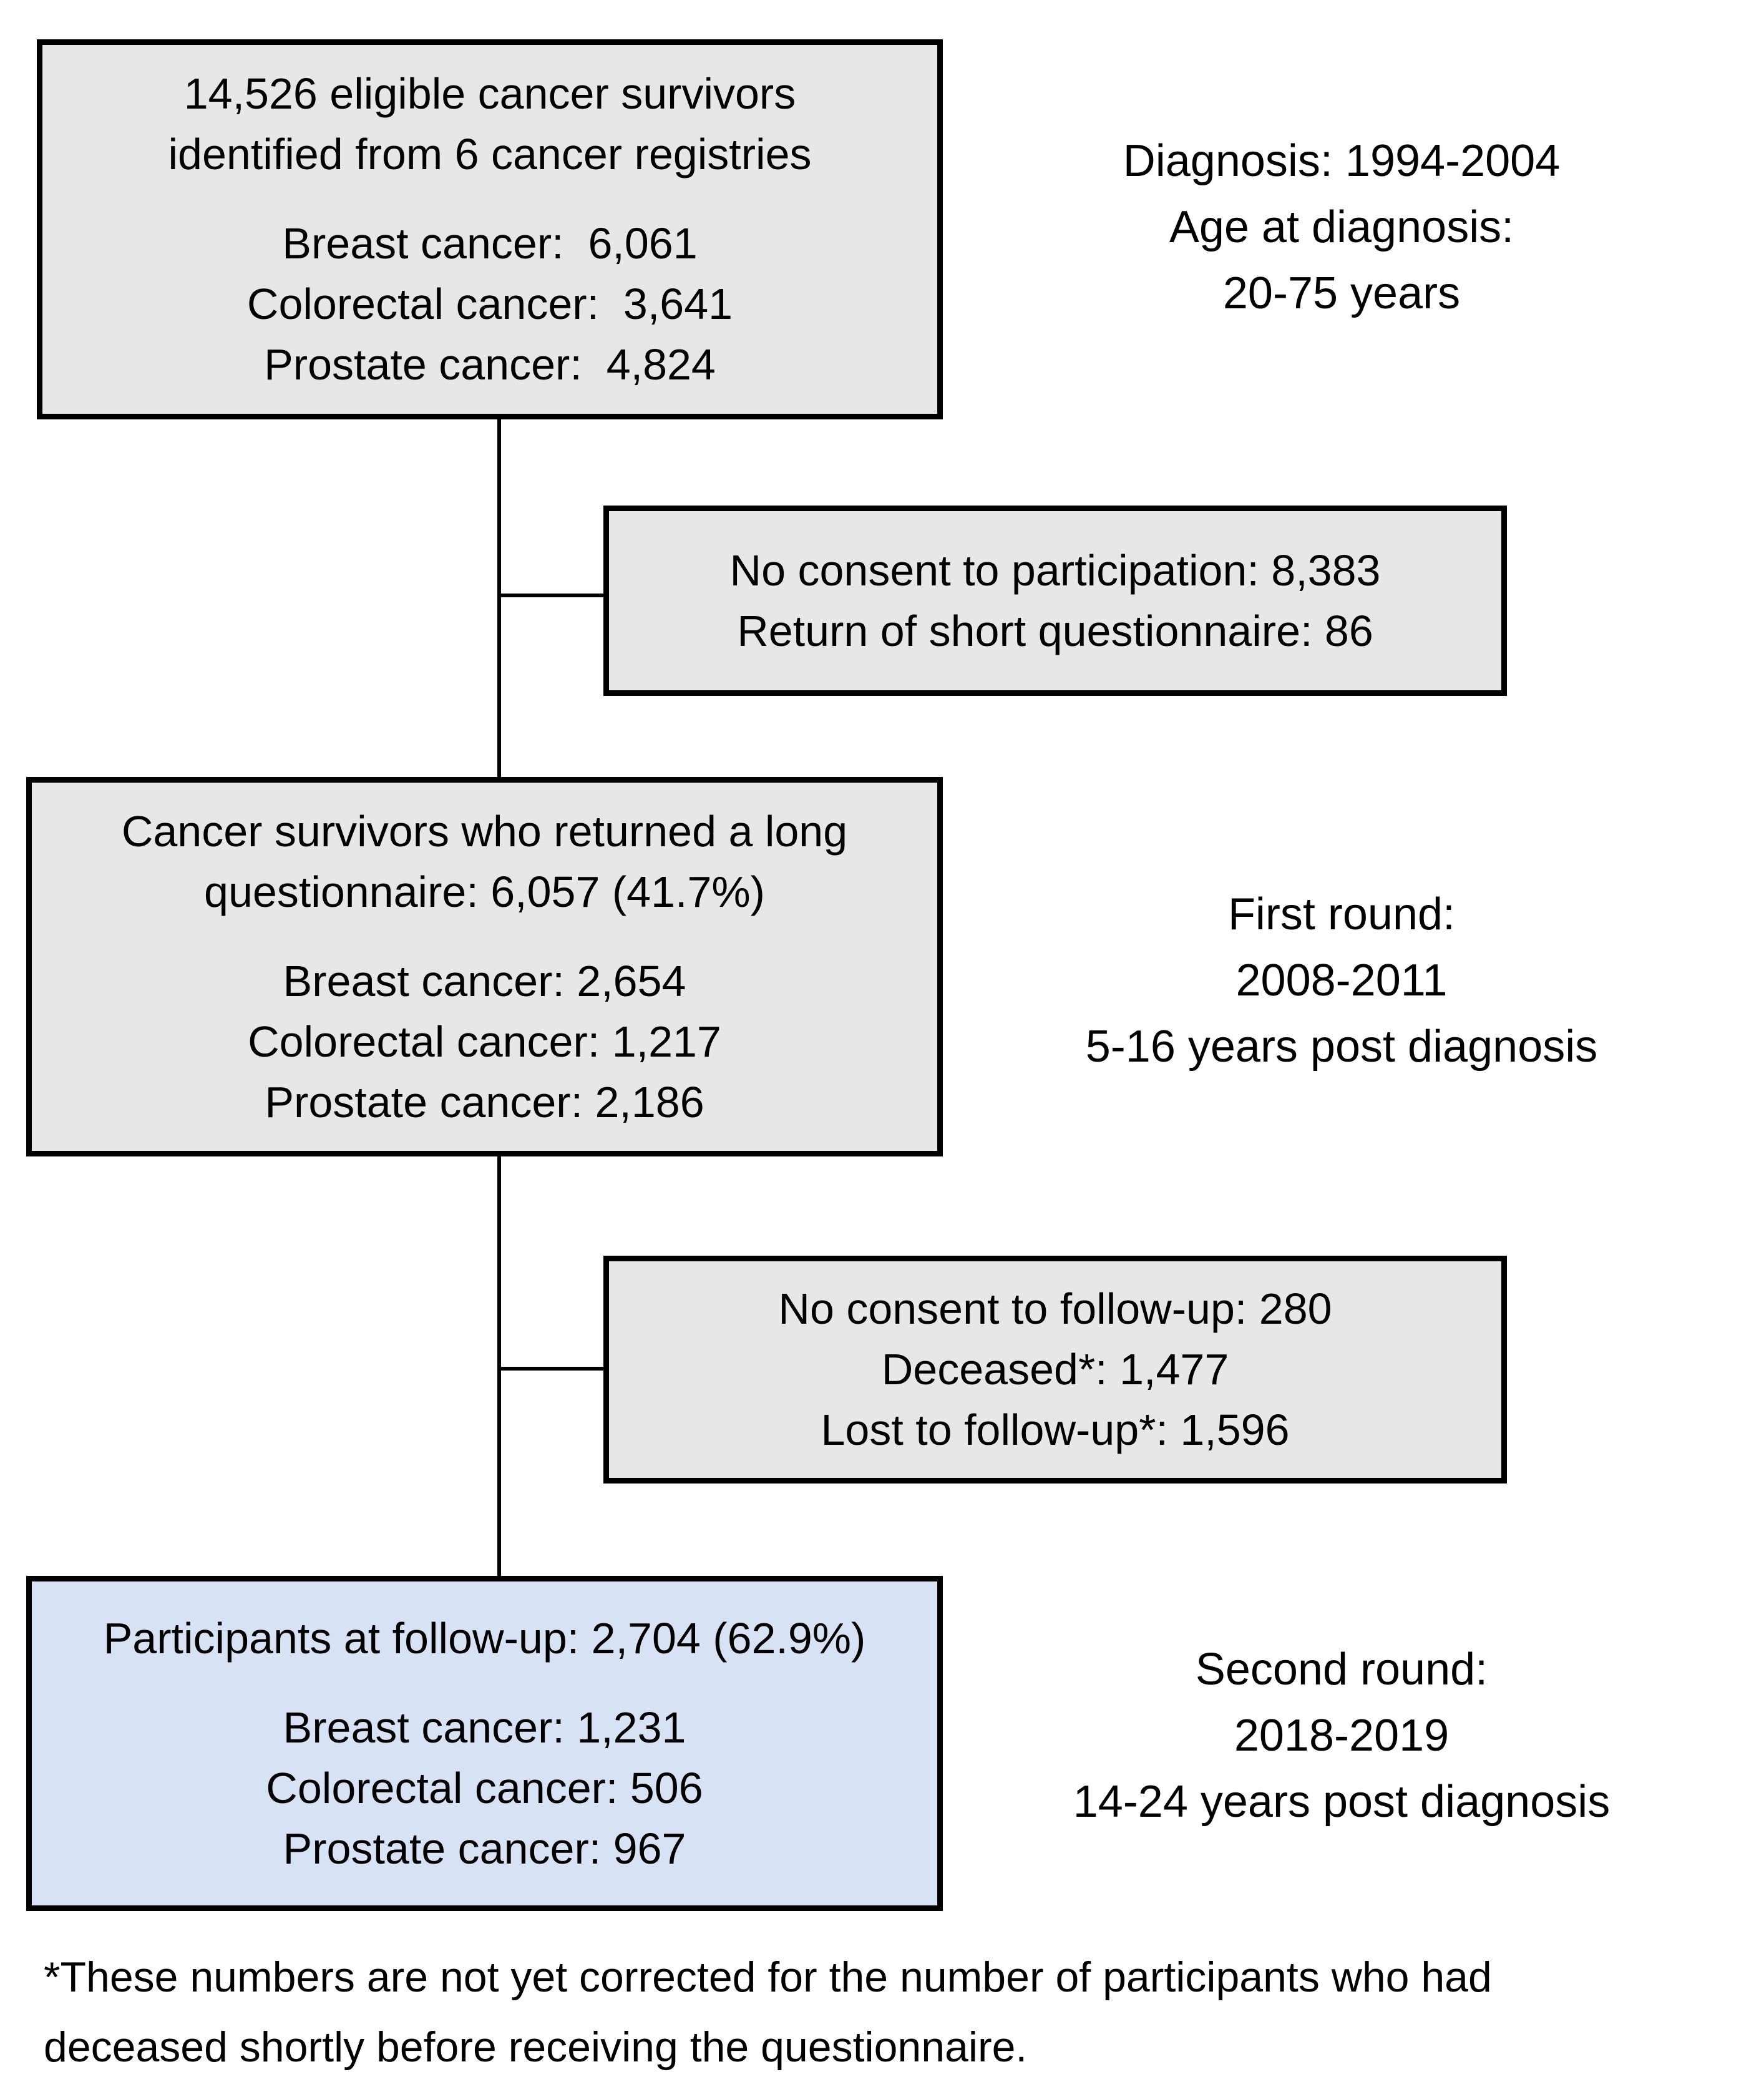 This screenshot has height=2092, width=1764. Describe the element at coordinates (1342, 1736) in the screenshot. I see `second-round-years: 2018-2019` at that location.